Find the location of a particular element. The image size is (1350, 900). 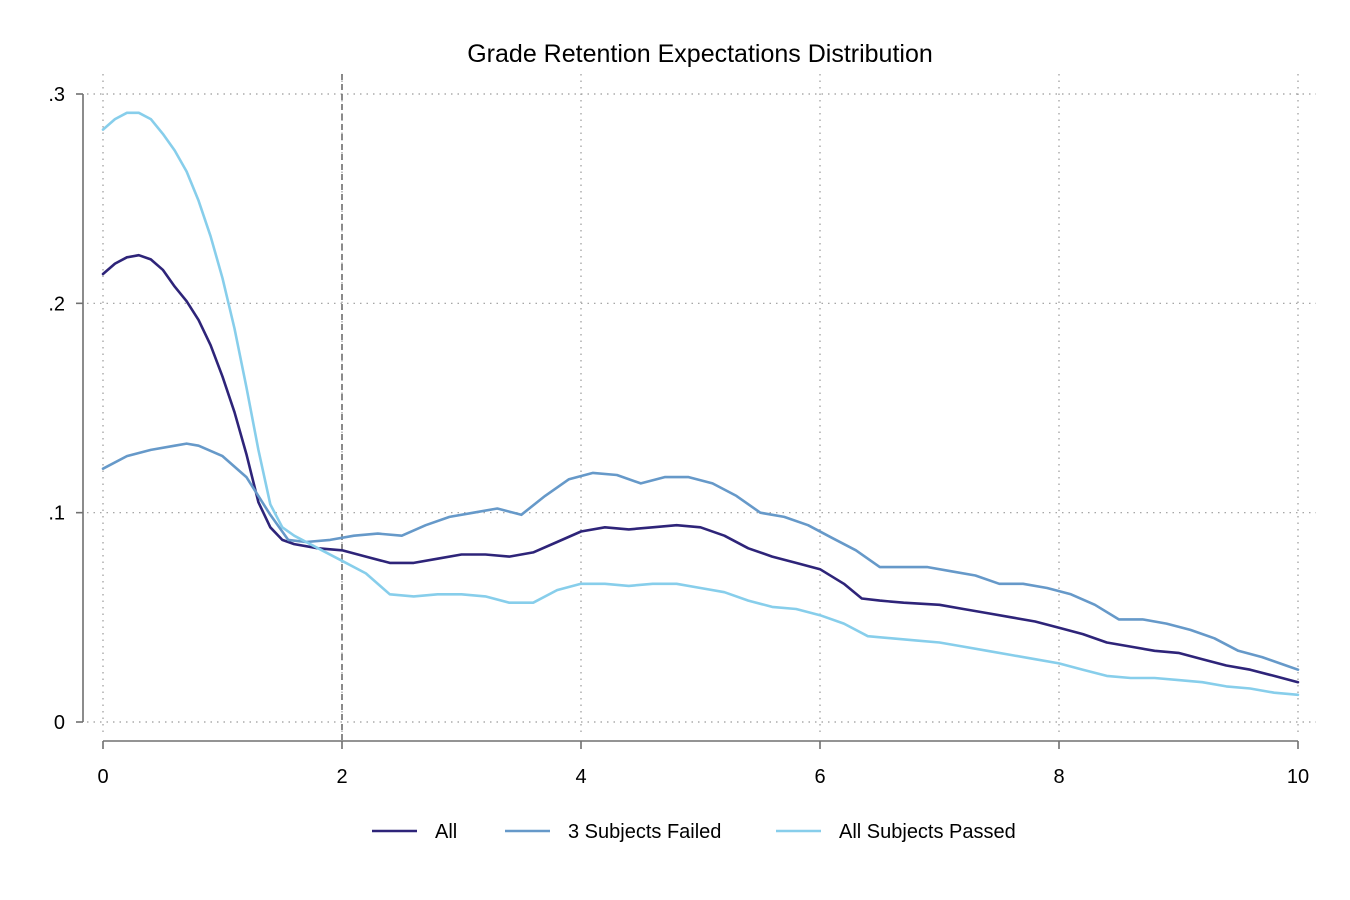

y-tick-label-2: .2 is located at coordinates (56, 304).